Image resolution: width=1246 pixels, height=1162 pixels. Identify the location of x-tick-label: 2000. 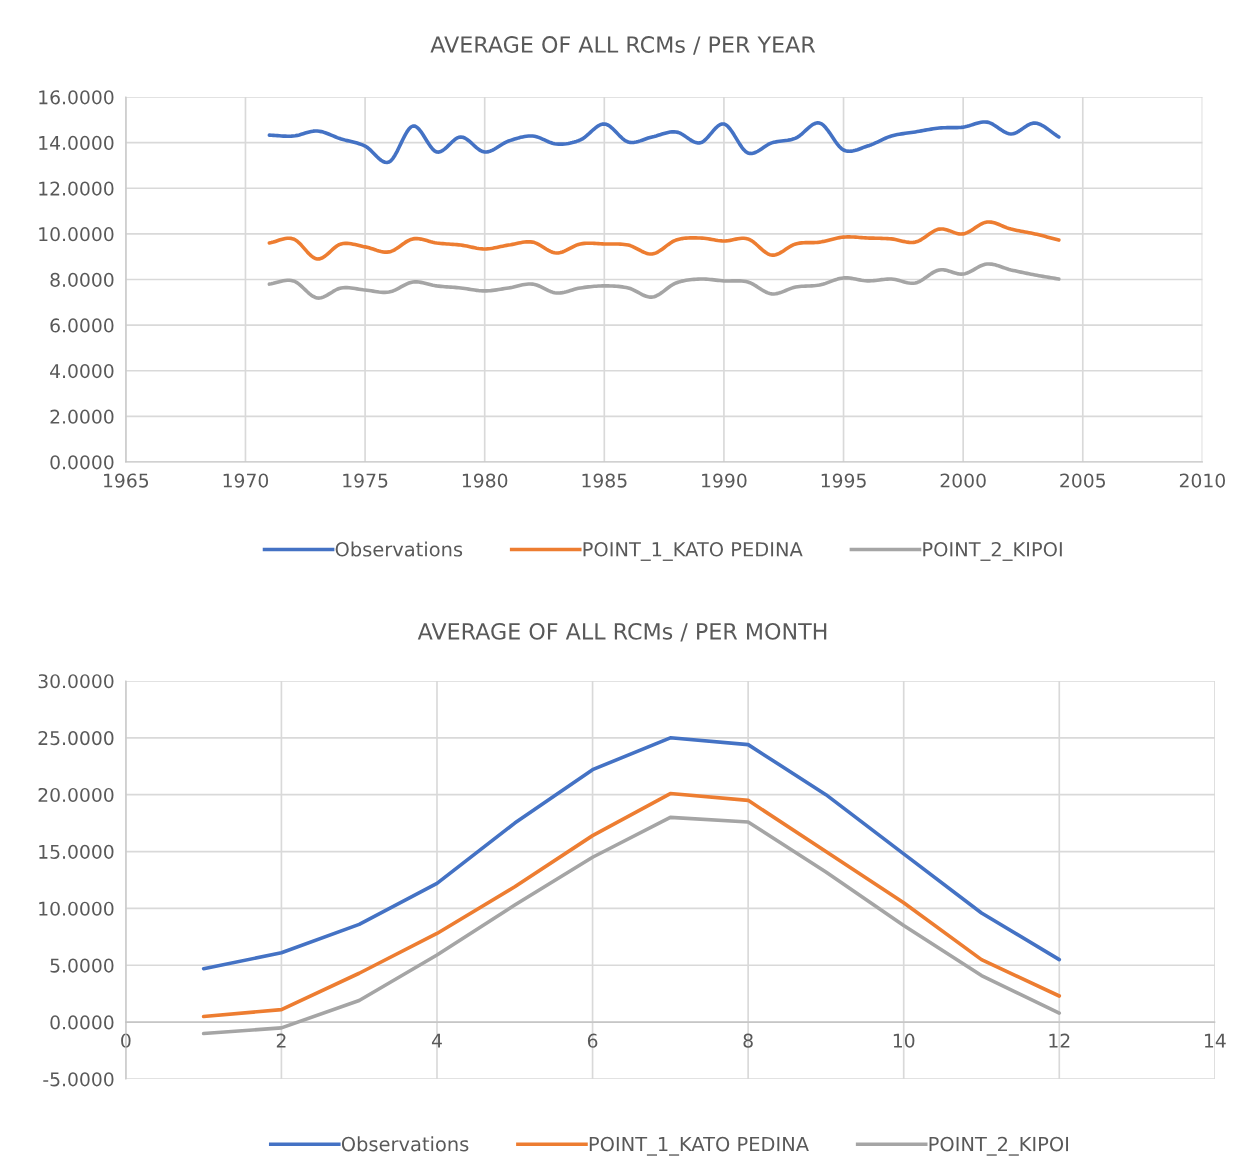
(963, 480).